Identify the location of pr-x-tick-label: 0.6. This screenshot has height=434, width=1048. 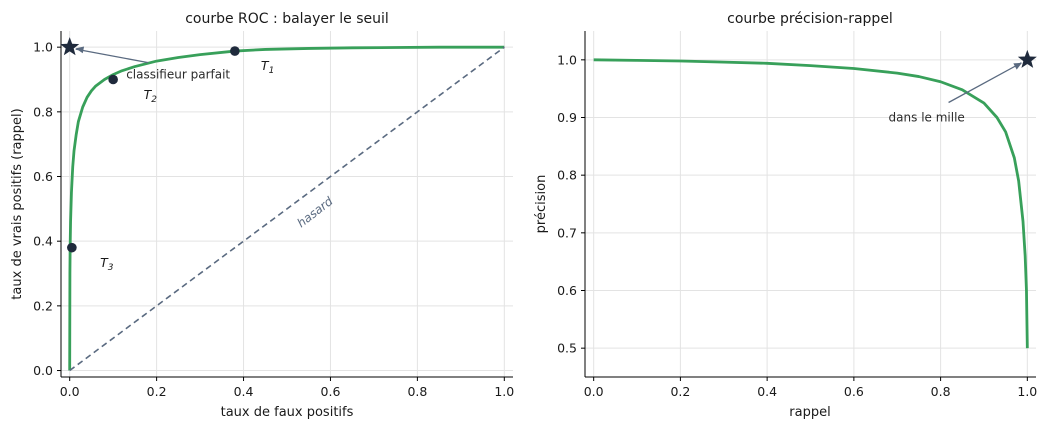
(854, 391).